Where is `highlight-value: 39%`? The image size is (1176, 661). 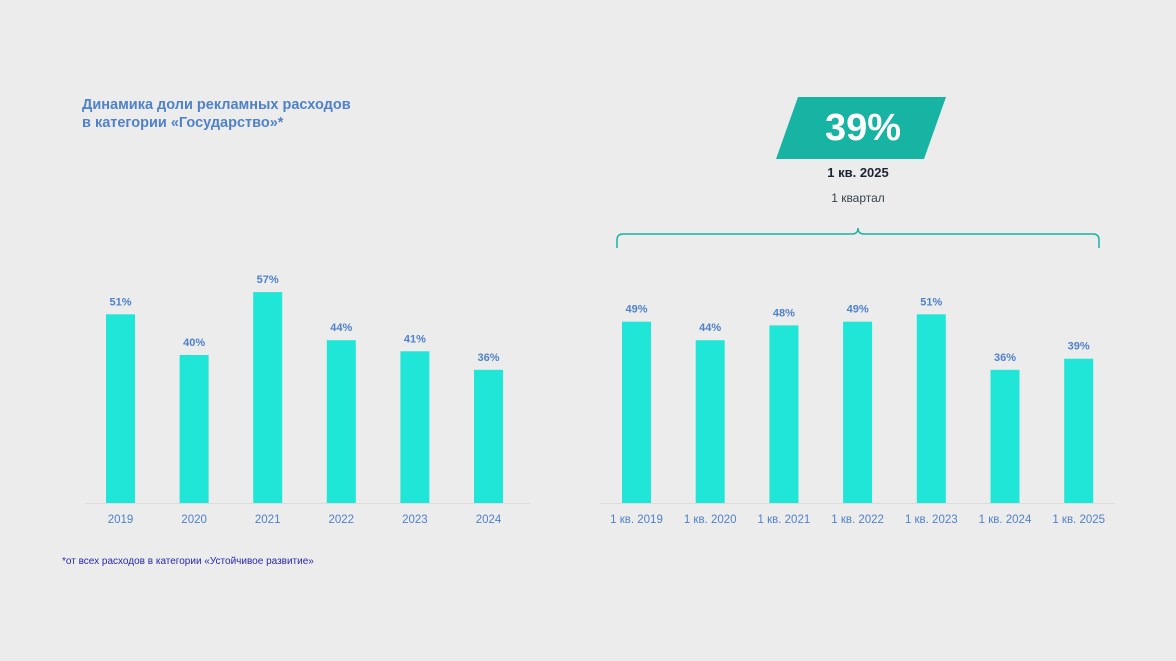
highlight-value: 39% is located at coordinates (863, 127).